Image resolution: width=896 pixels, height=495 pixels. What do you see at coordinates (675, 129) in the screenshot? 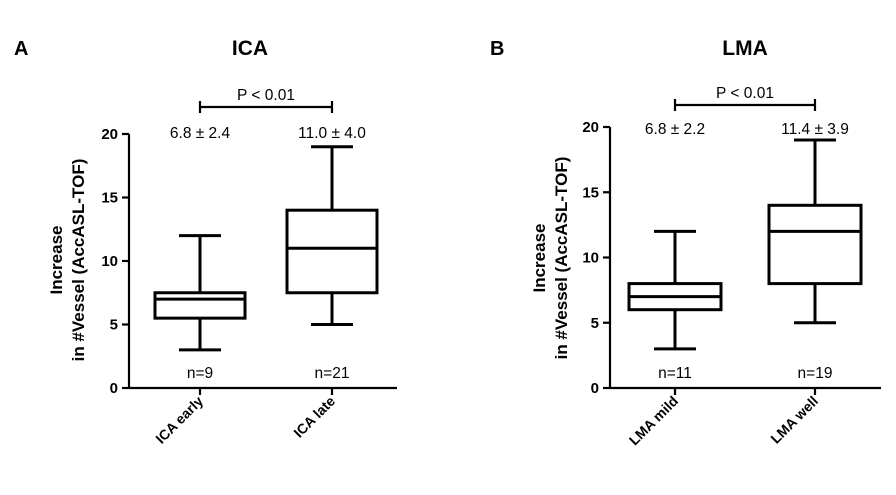
I see `mean-sd-label: 6.8 ± 2.2` at bounding box center [675, 129].